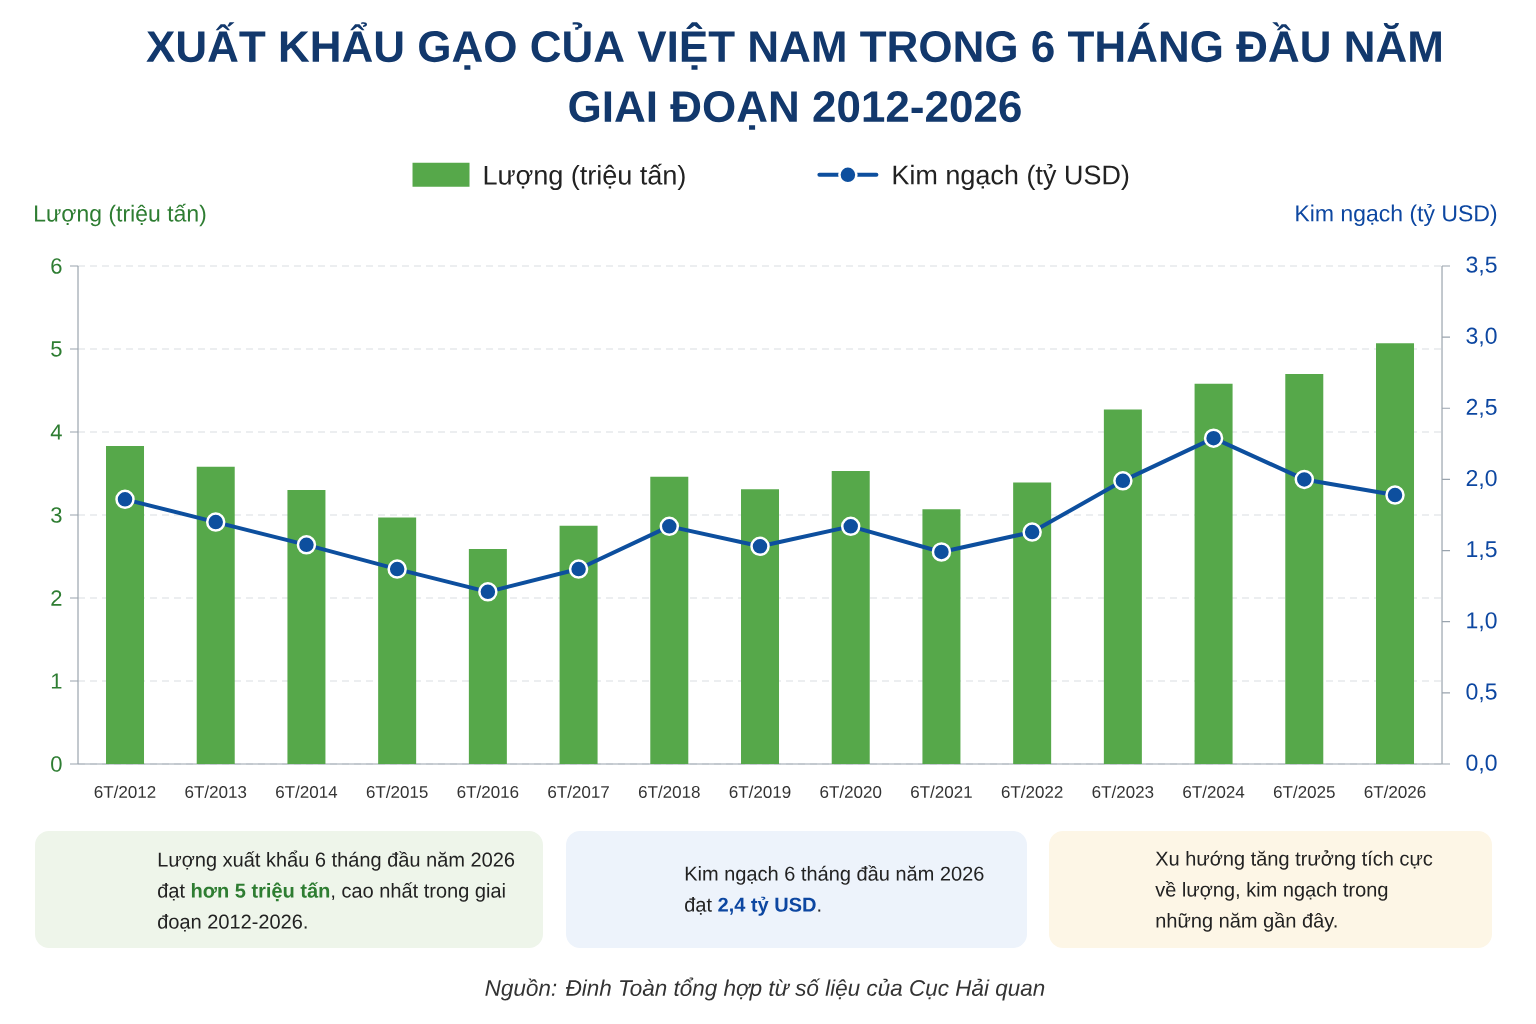 The image size is (1536, 1024). I want to click on x-tick-label: 6T/2026, so click(1395, 792).